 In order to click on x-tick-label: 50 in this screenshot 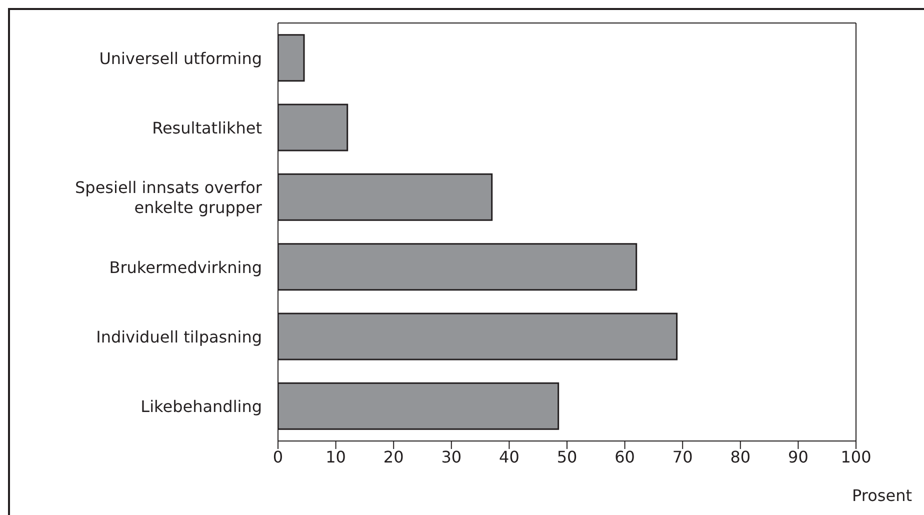, I will do `click(567, 456)`.